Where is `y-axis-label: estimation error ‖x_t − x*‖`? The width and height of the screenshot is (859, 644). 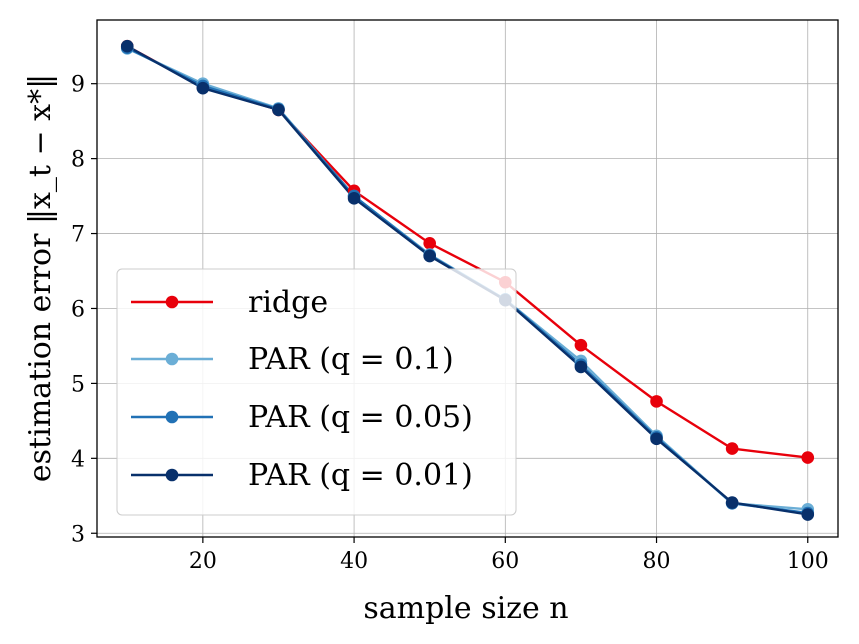 y-axis-label: estimation error ‖x_t − x*‖ is located at coordinates (40, 278).